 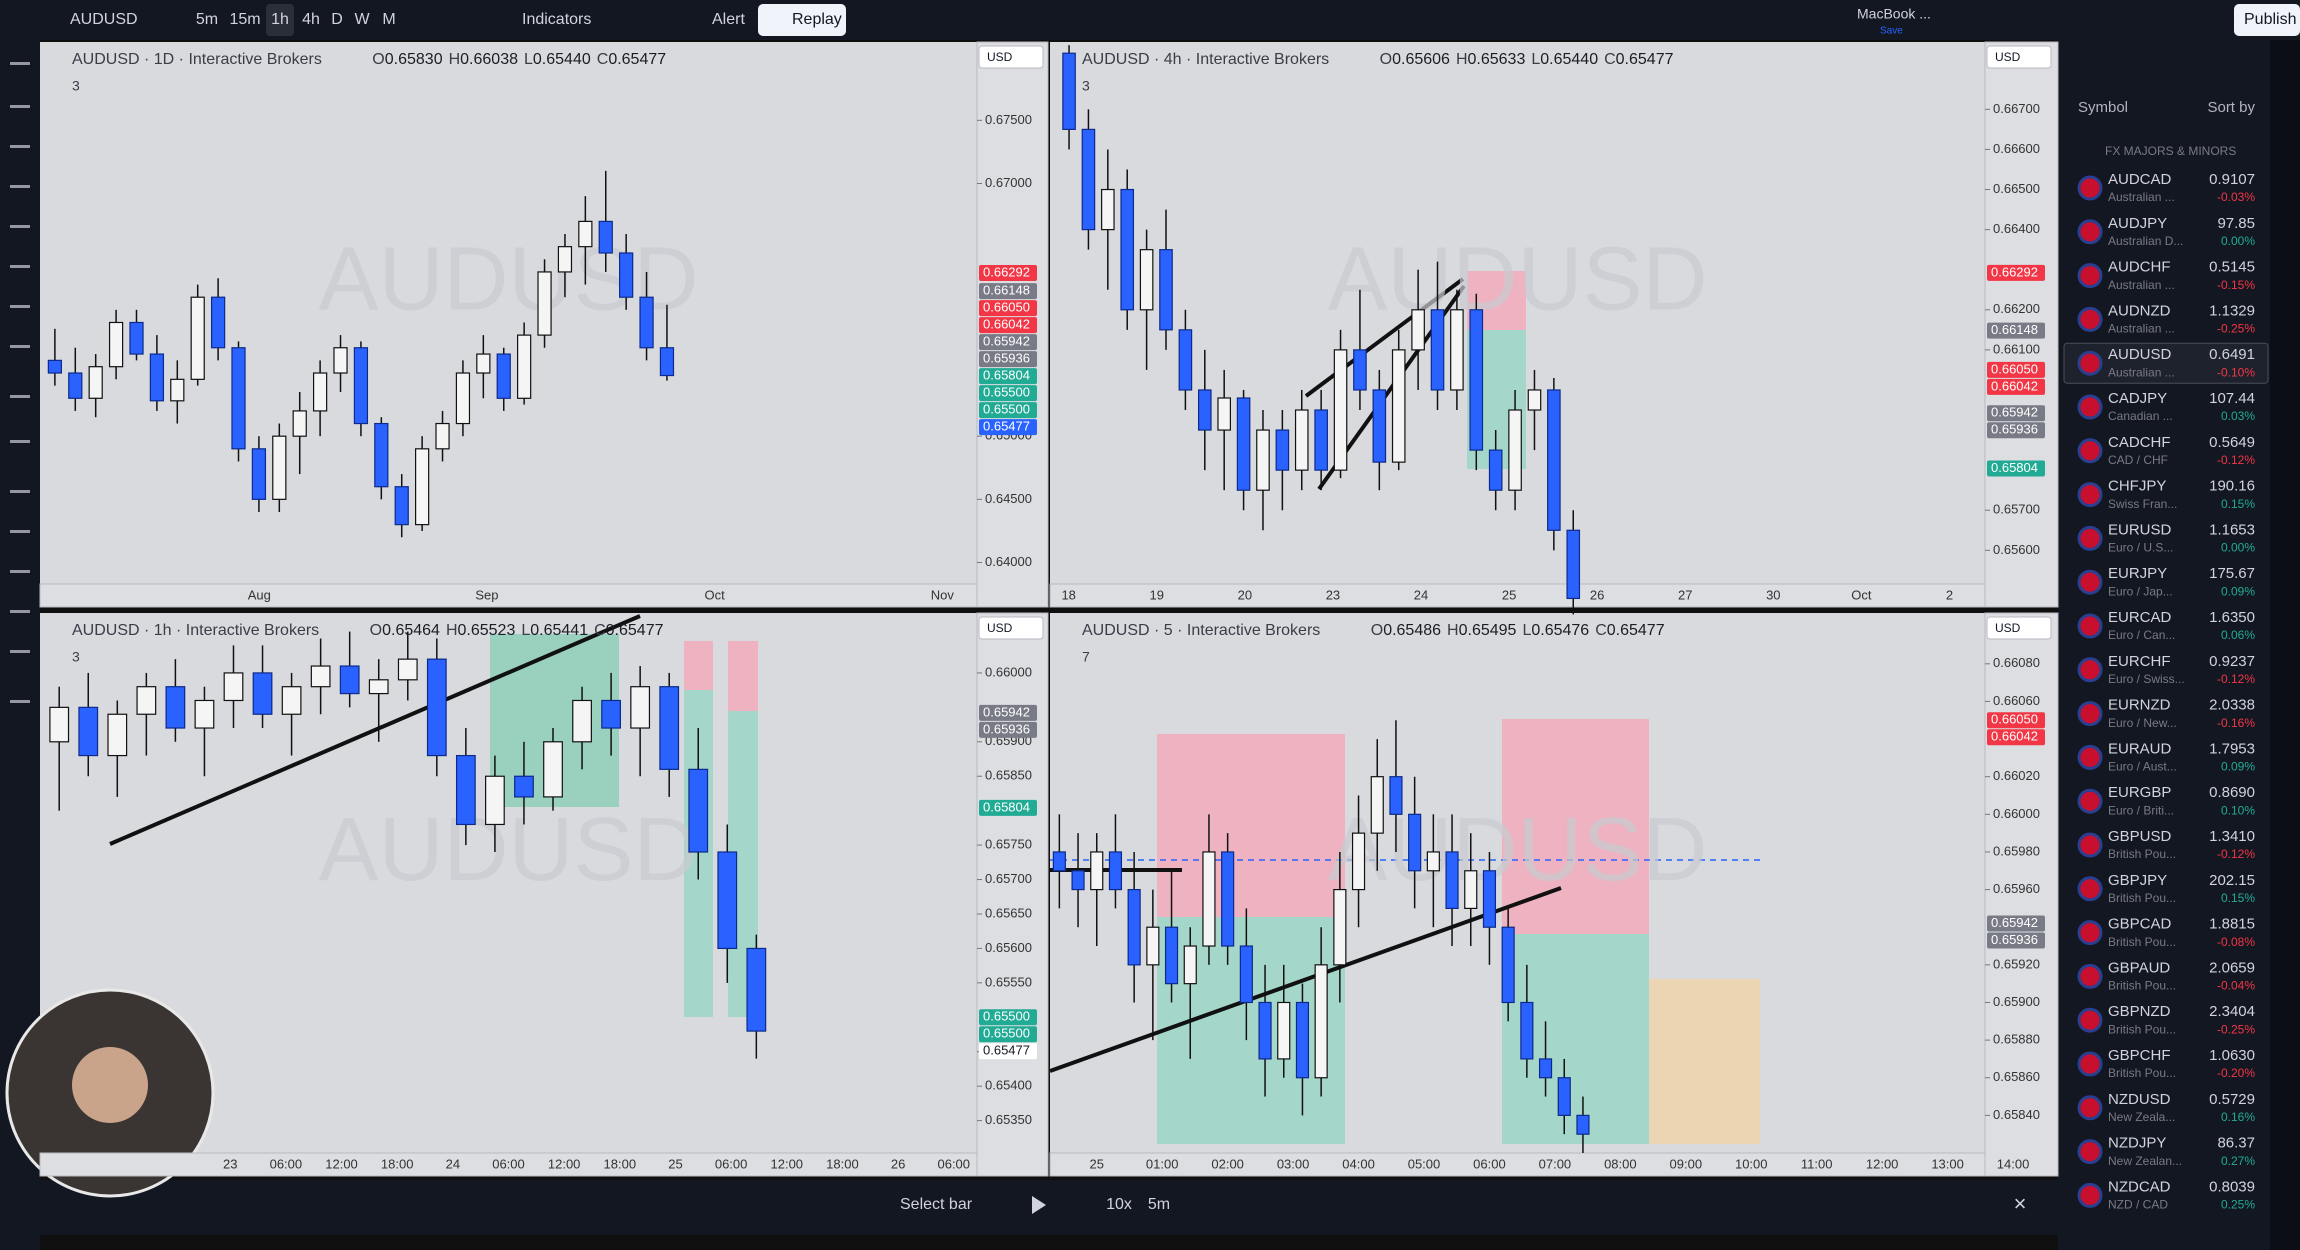 What do you see at coordinates (2137, 398) in the screenshot?
I see `watchlist-symbol: CADJPY` at bounding box center [2137, 398].